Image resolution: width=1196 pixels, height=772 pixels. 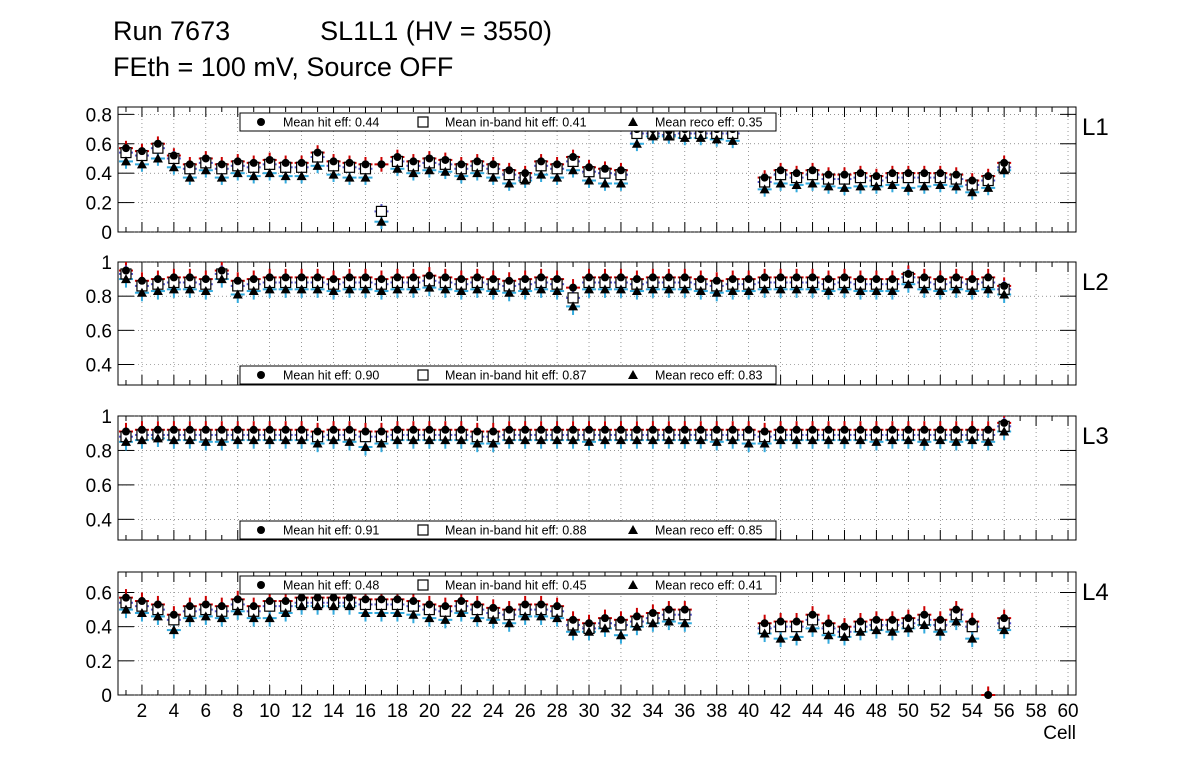 I want to click on x-tick-label: 56, so click(x=1004, y=711).